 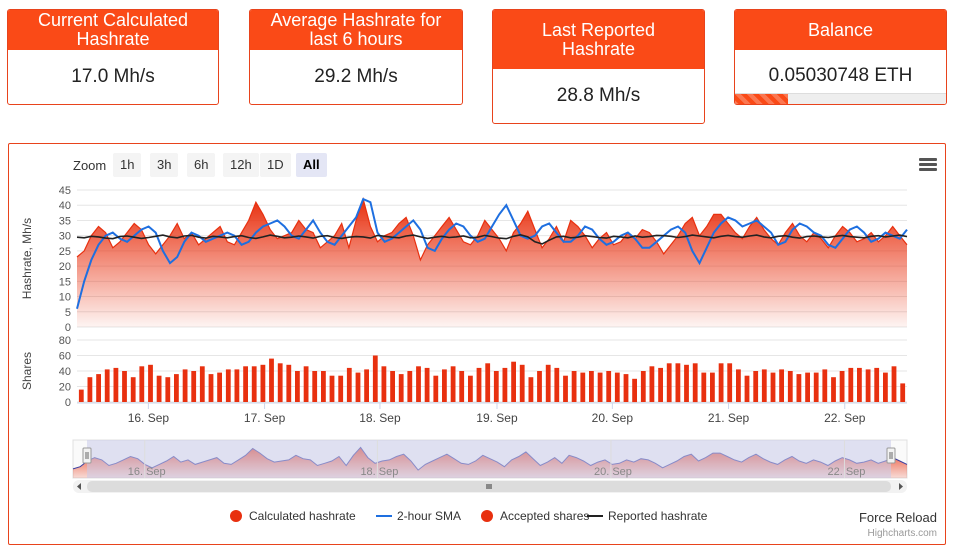 What do you see at coordinates (356, 30) in the screenshot?
I see `card-title: Average Hashrate for last 6 hours` at bounding box center [356, 30].